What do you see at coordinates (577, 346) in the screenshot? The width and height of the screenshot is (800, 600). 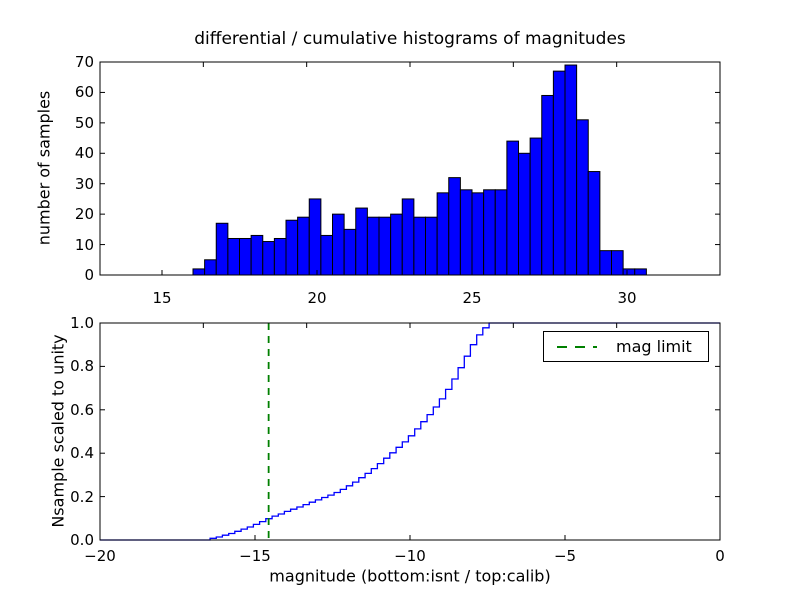 I see `legend-dashed-line-icon` at bounding box center [577, 346].